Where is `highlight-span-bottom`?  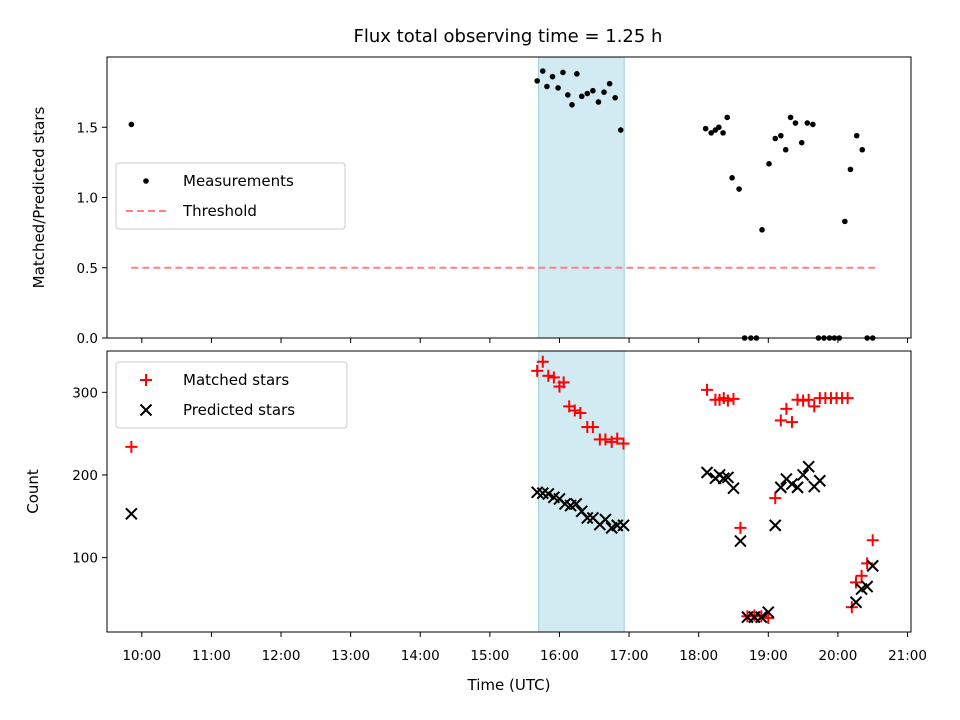 highlight-span-bottom is located at coordinates (581, 491).